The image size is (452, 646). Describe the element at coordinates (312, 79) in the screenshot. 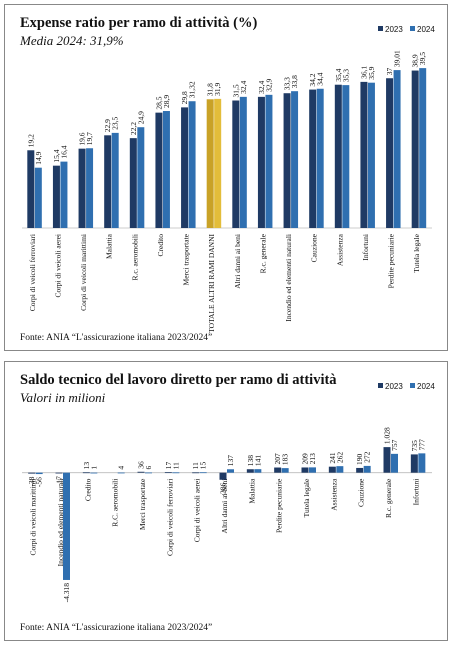

I see `value-label: 34,2` at that location.